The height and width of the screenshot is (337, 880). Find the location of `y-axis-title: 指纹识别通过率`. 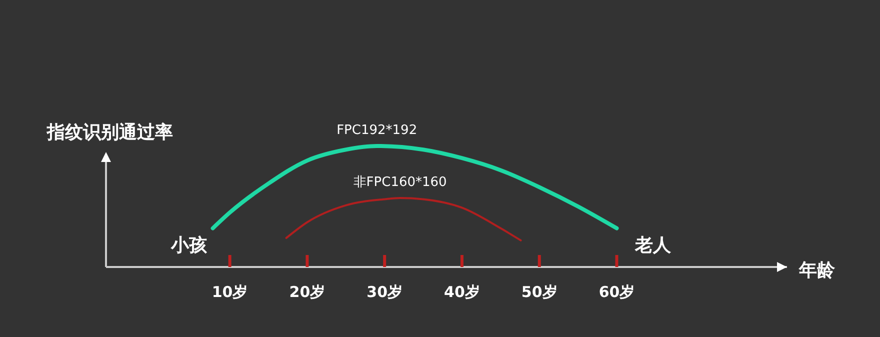

y-axis-title: 指纹识别通过率 is located at coordinates (109, 132).